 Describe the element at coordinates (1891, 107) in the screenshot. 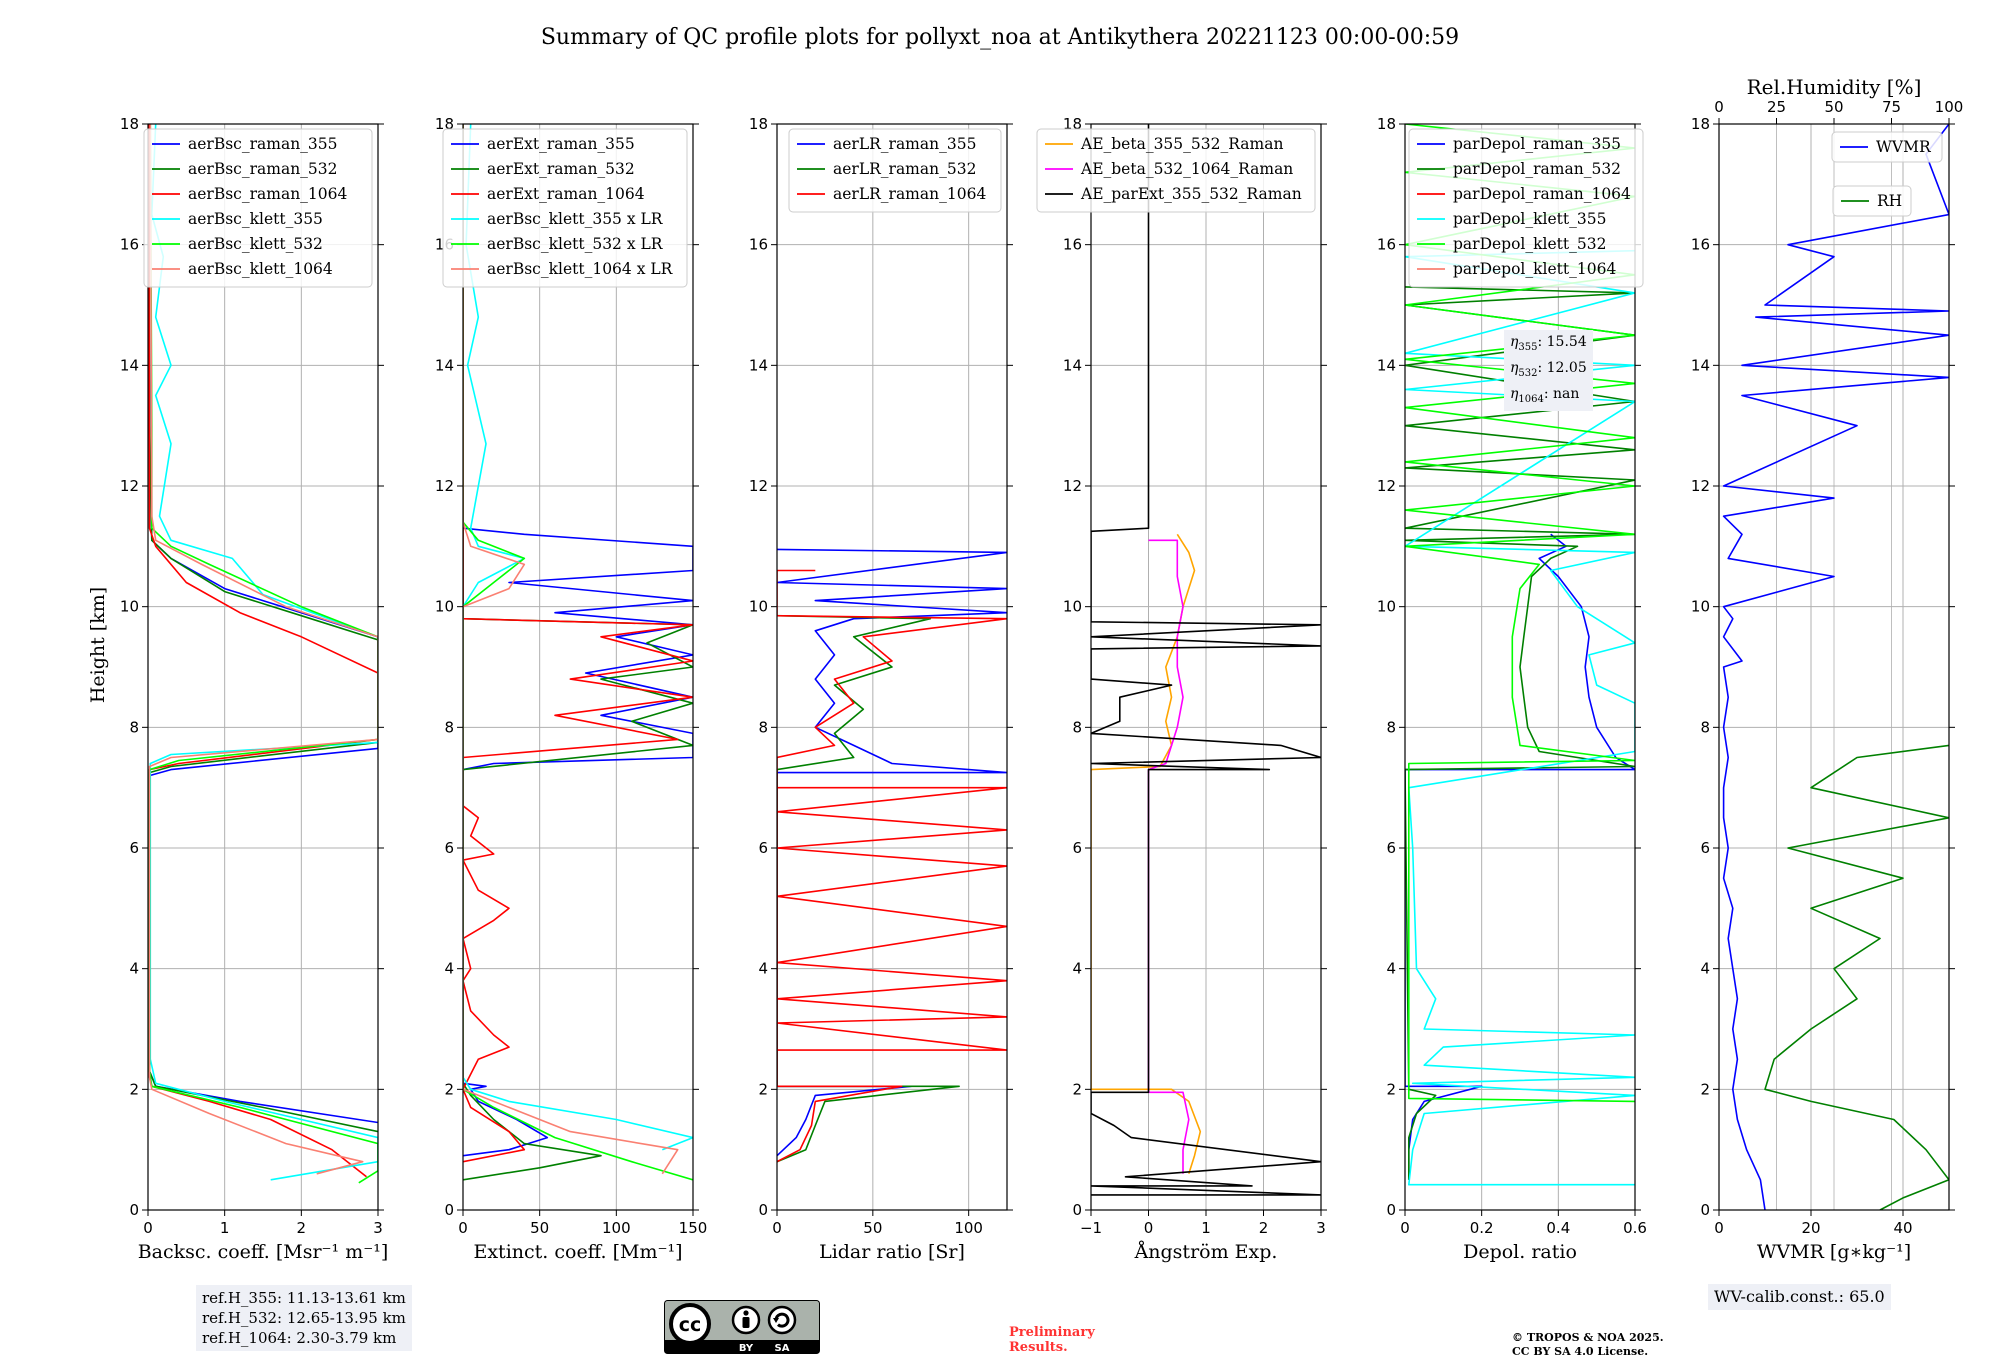

I see `x2-tick-label: 75` at that location.